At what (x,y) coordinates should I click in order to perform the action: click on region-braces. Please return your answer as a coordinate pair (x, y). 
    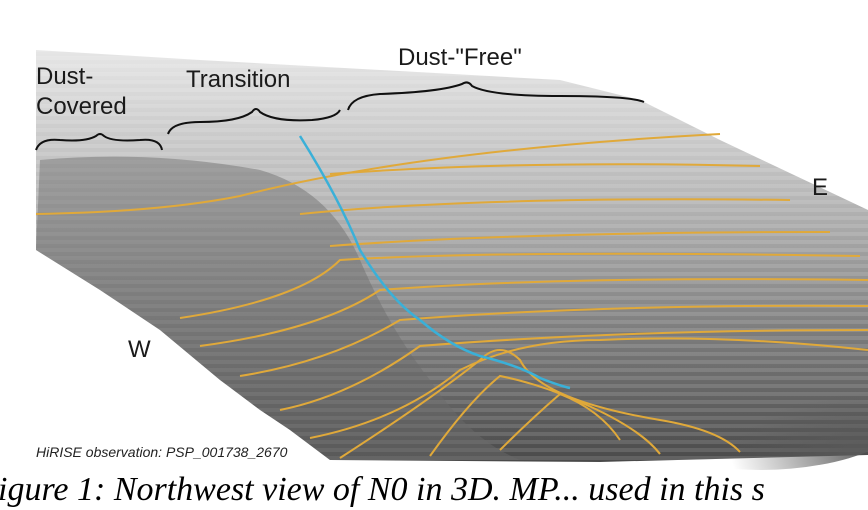
    Looking at the image, I should click on (340, 116).